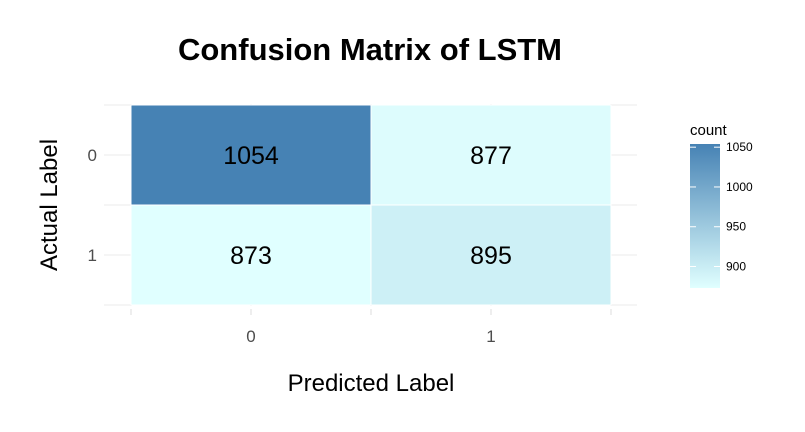 Image resolution: width=805 pixels, height=432 pixels. Describe the element at coordinates (721, 205) in the screenshot. I see `color-legend: count 900 950 1000 1050` at that location.